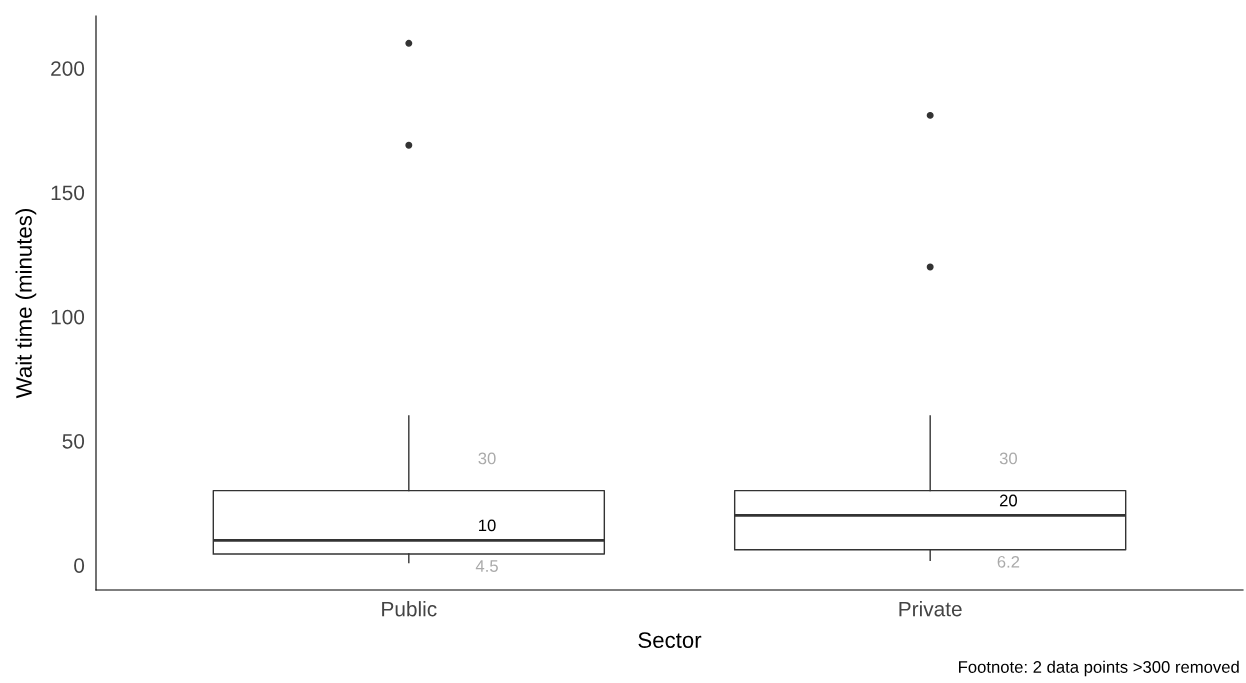 The width and height of the screenshot is (1246, 683). What do you see at coordinates (73, 441) in the screenshot?
I see `y-tick-label: 50` at bounding box center [73, 441].